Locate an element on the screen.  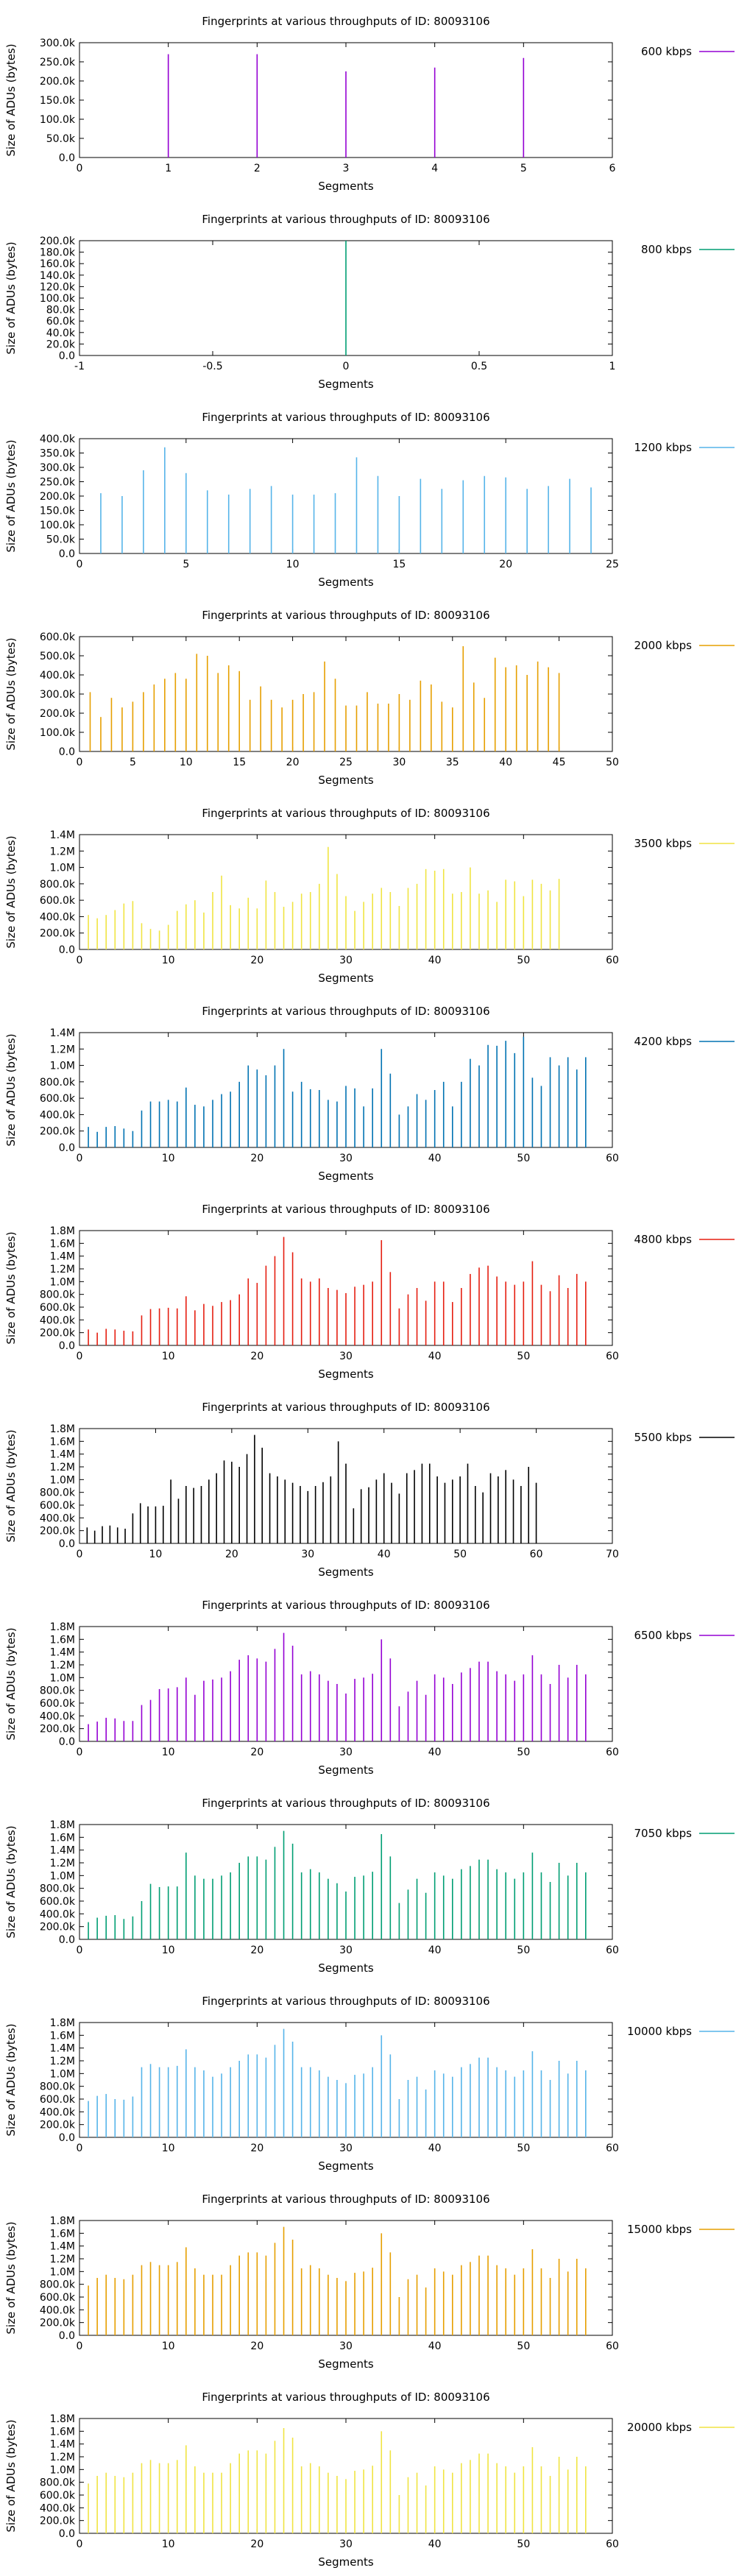
x-tick-label: 1 is located at coordinates (612, 366).